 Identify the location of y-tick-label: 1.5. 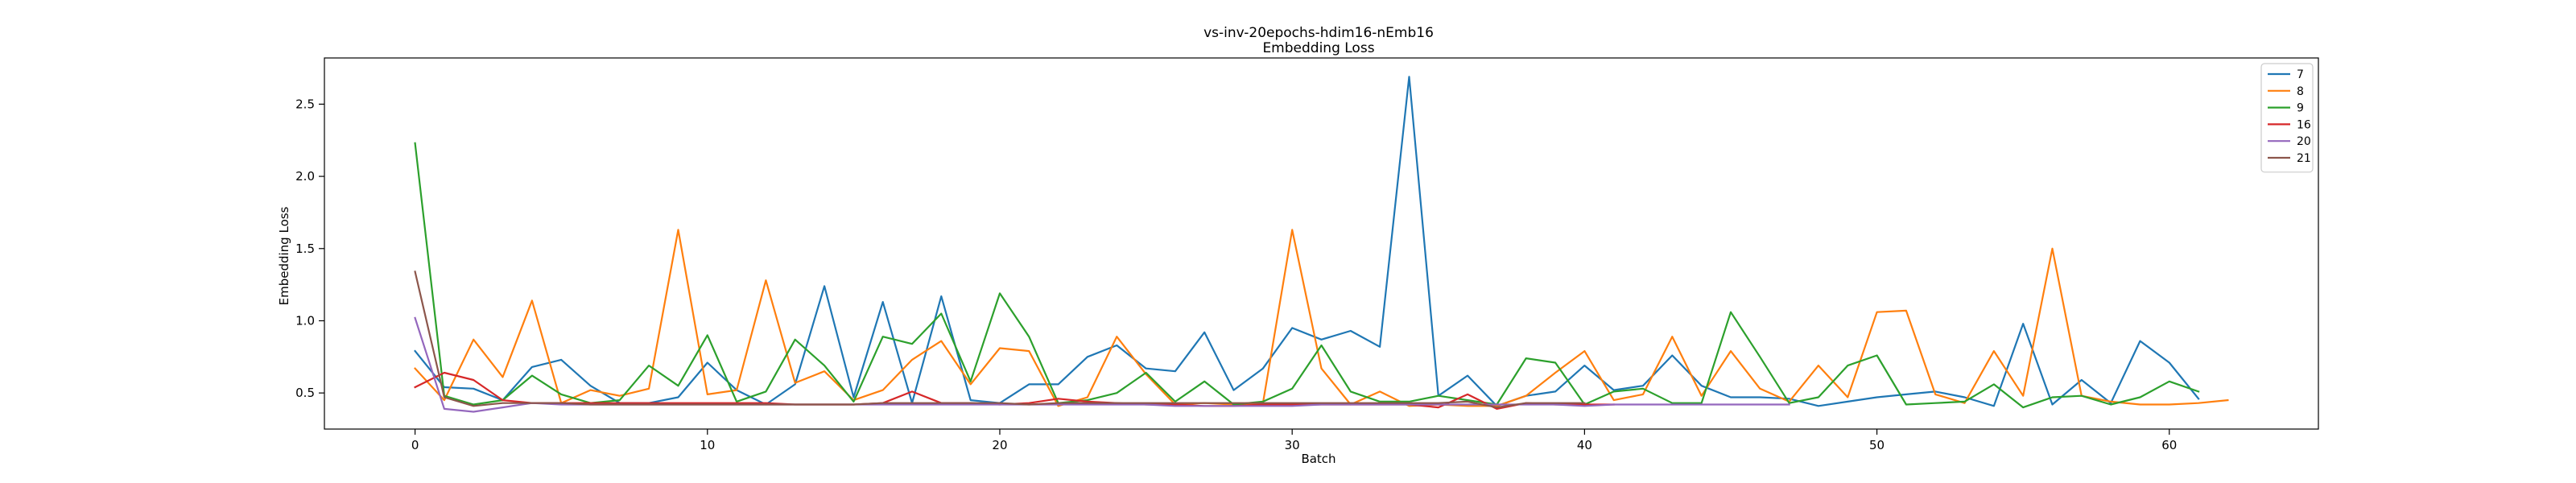
(305, 249).